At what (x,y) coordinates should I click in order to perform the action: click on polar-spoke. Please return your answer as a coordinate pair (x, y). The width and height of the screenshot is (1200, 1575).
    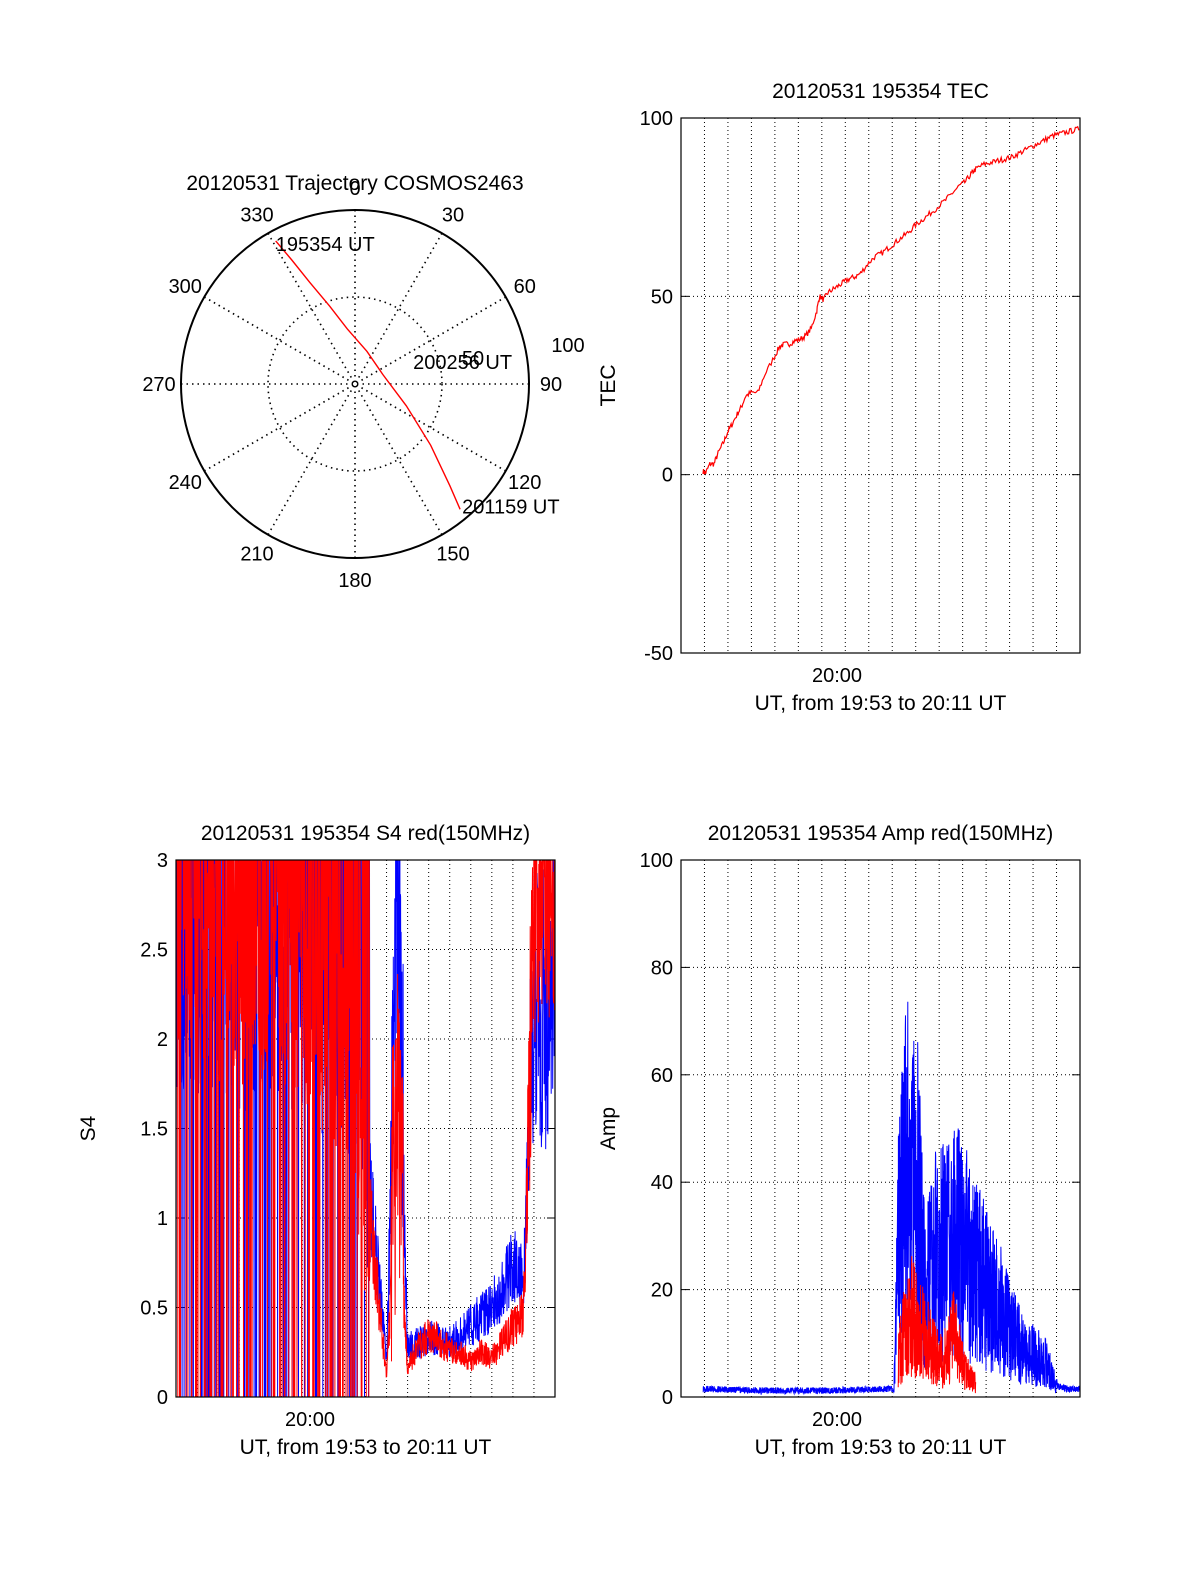
    Looking at the image, I should click on (355, 384).